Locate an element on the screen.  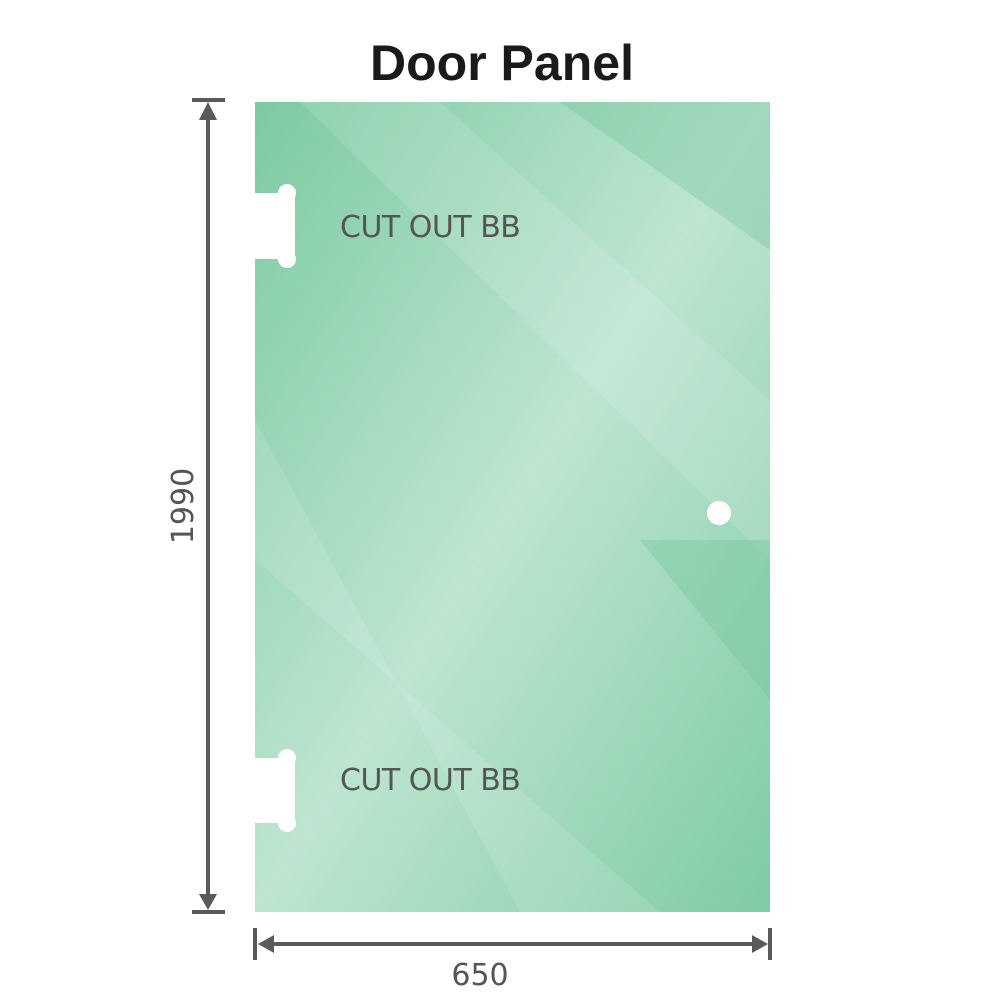
arrow-right-icon is located at coordinates (760, 944).